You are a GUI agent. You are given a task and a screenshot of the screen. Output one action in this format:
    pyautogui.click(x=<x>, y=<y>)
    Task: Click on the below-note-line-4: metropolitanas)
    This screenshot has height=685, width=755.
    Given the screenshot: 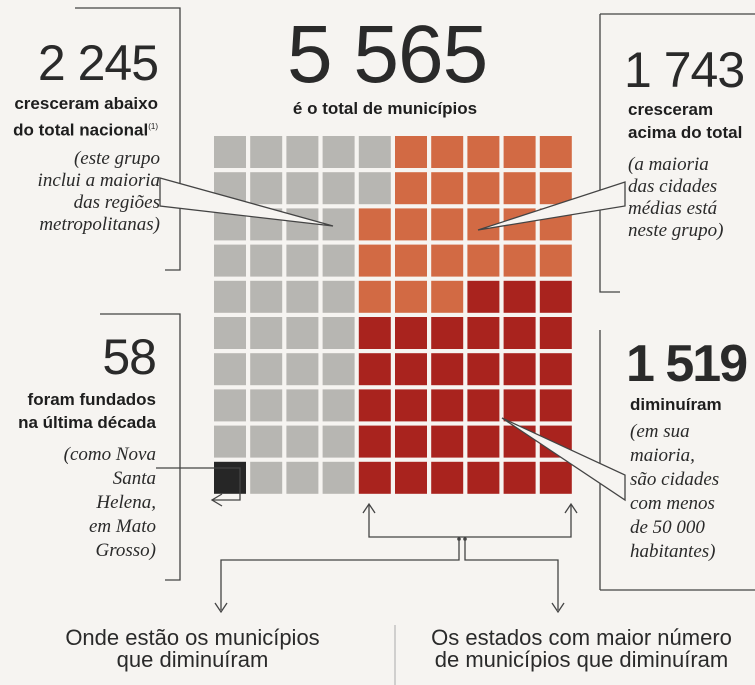 What is the action you would take?
    pyautogui.click(x=99, y=224)
    